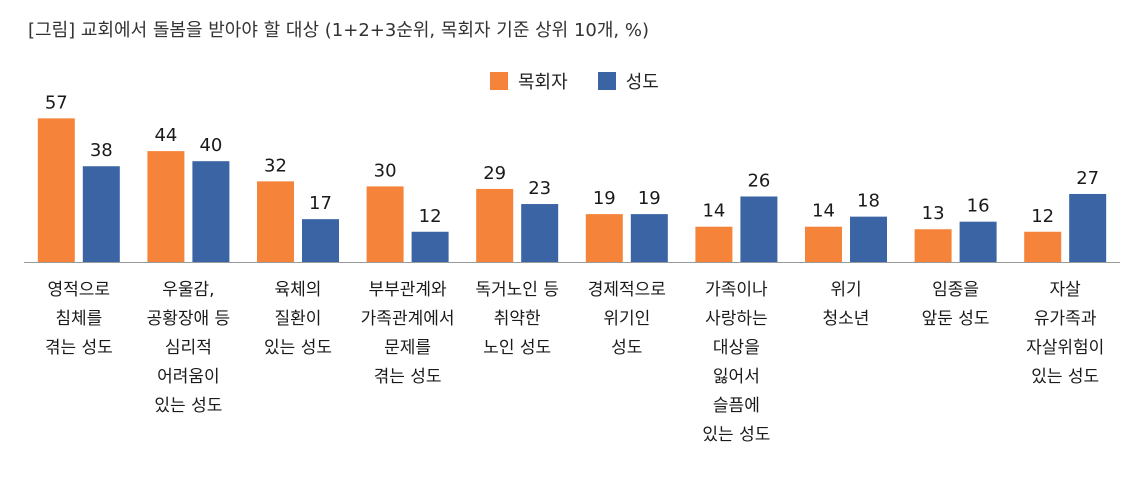 This screenshot has width=1140, height=482. I want to click on legend: 목회자 성도, so click(589, 81).